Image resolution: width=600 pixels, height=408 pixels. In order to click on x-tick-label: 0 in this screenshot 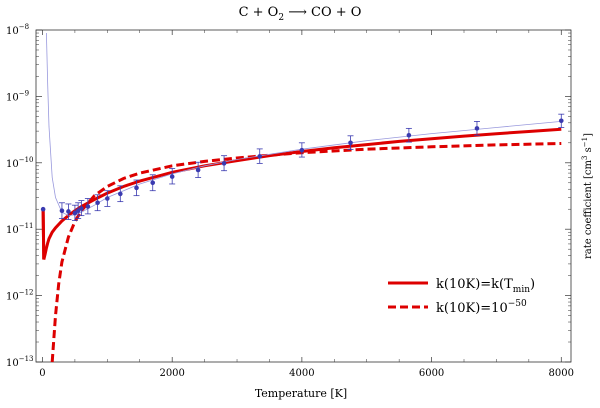, I will do `click(42, 373)`.